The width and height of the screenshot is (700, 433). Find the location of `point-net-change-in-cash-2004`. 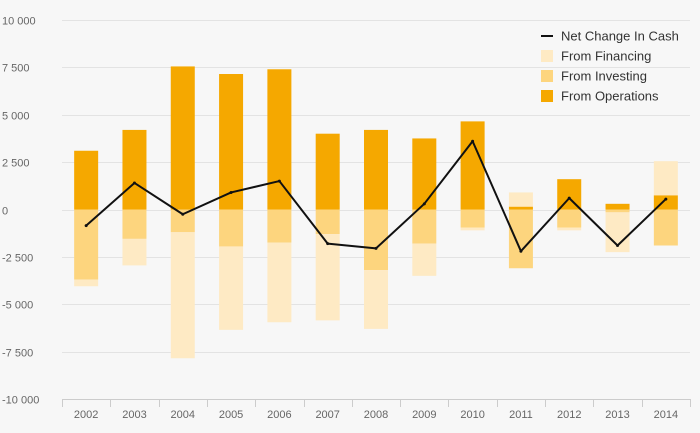

point-net-change-in-cash-2004 is located at coordinates (183, 214).